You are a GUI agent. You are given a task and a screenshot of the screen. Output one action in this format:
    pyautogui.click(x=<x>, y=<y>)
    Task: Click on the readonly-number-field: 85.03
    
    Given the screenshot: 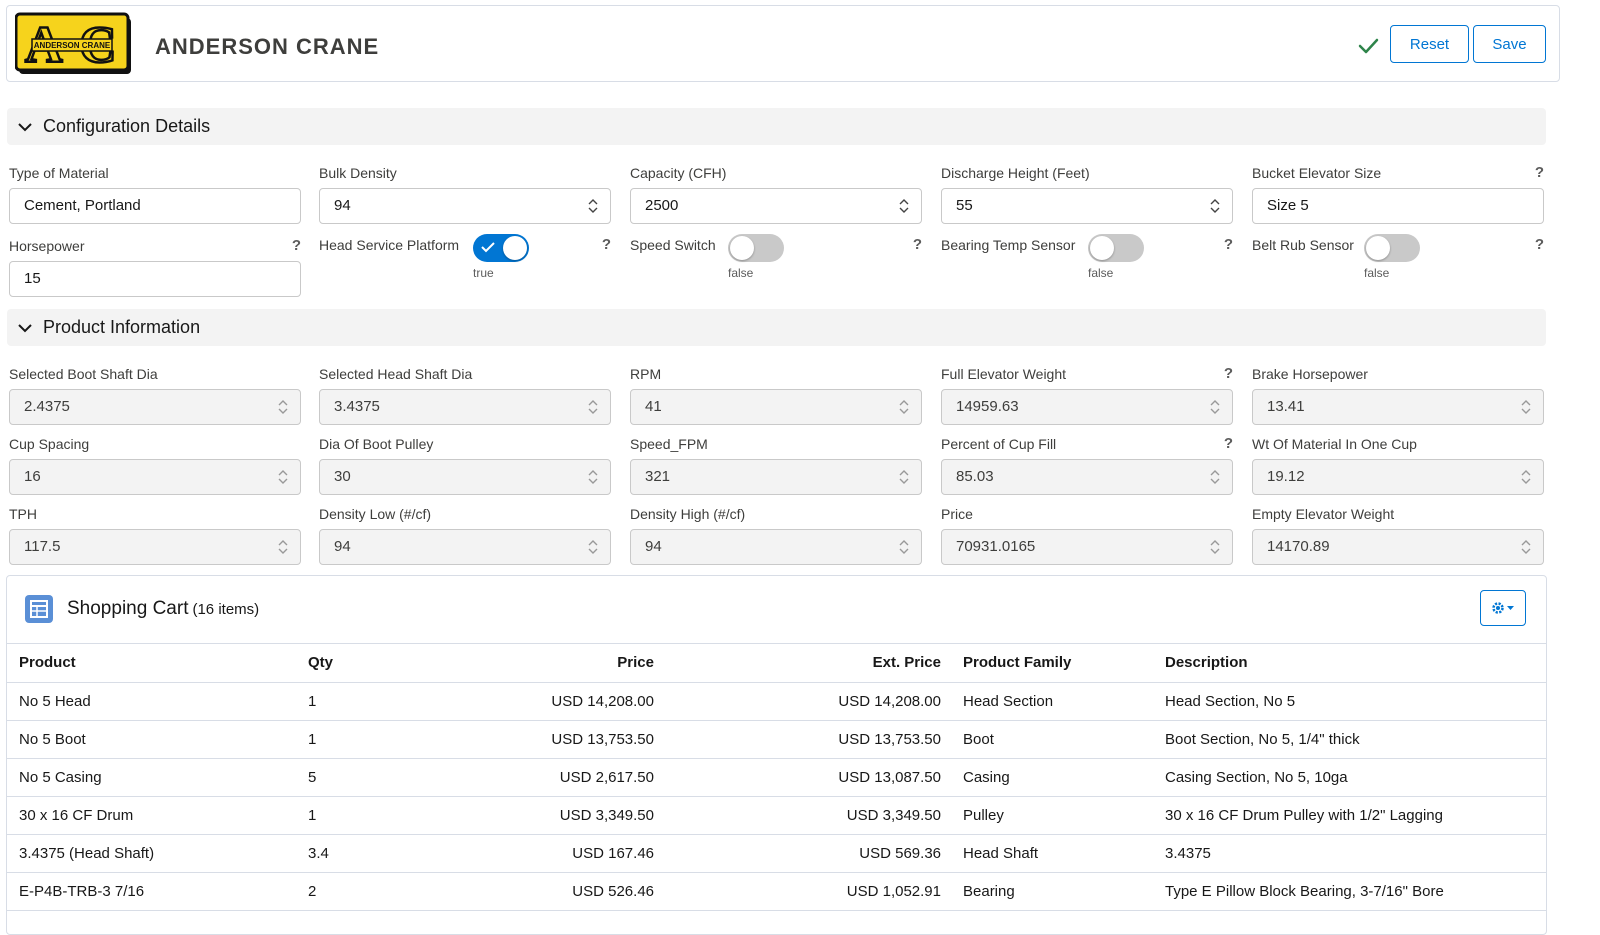 What is the action you would take?
    pyautogui.click(x=1087, y=477)
    